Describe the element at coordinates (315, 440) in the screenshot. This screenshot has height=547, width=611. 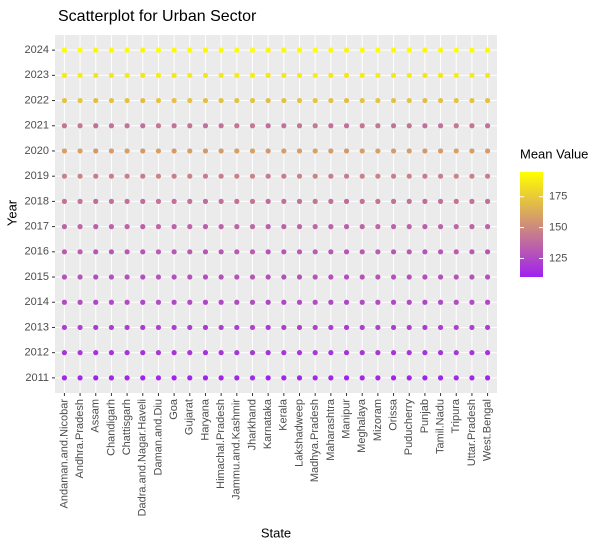
I see `x-tick-label: Madhya.Pradesh` at that location.